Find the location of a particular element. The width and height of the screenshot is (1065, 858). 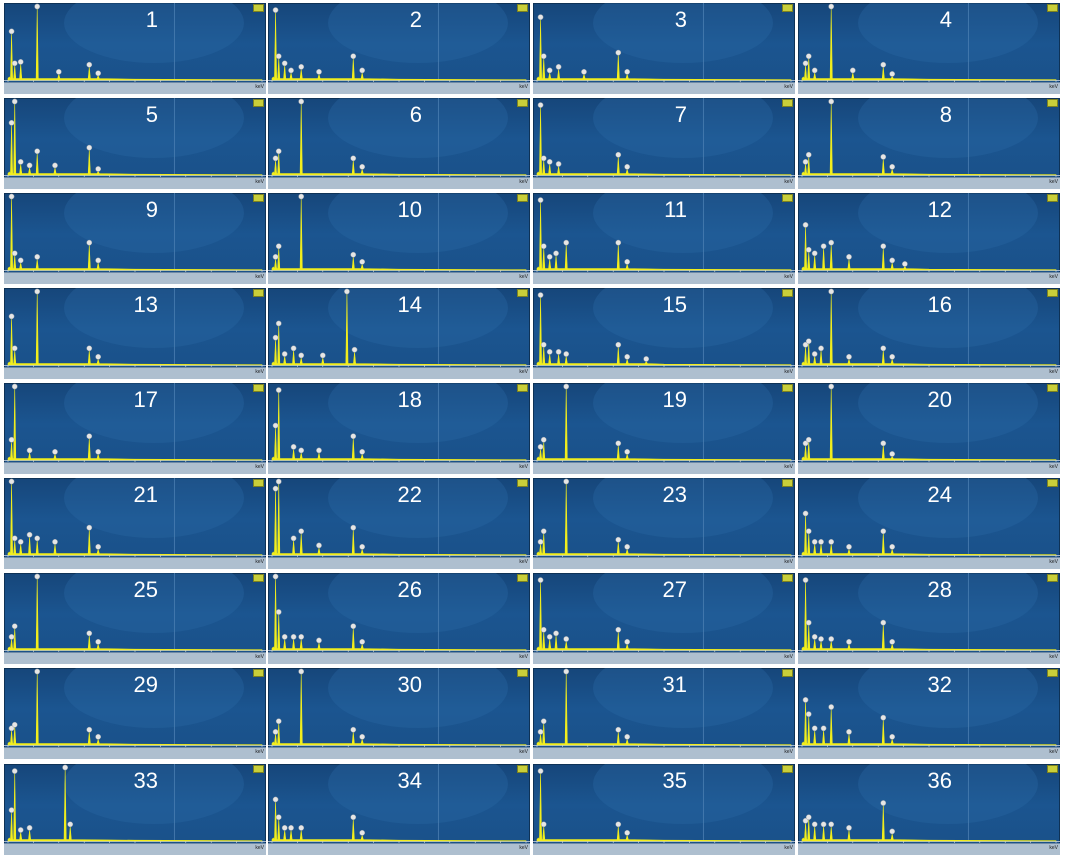

spectrum-panel: 02468101214161820keV32 keV is located at coordinates (929, 713).